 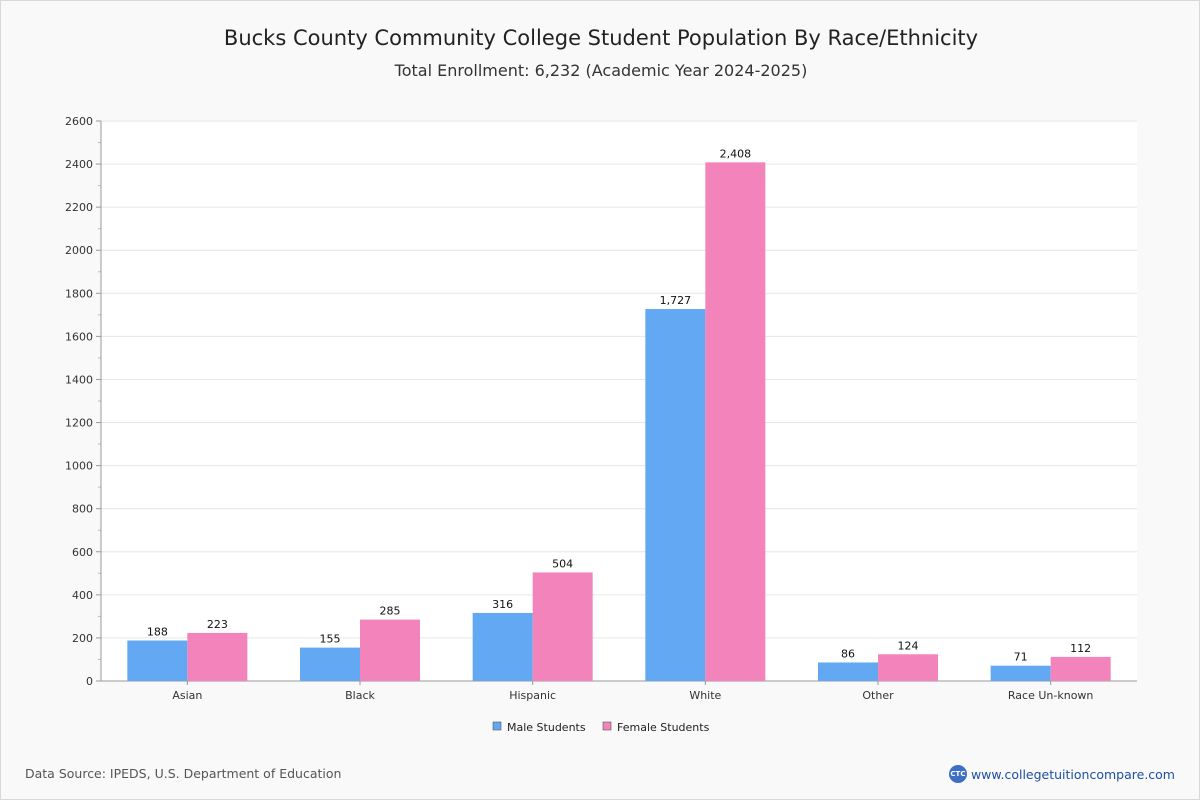 I want to click on y-tick-label: 600, so click(x=82, y=552).